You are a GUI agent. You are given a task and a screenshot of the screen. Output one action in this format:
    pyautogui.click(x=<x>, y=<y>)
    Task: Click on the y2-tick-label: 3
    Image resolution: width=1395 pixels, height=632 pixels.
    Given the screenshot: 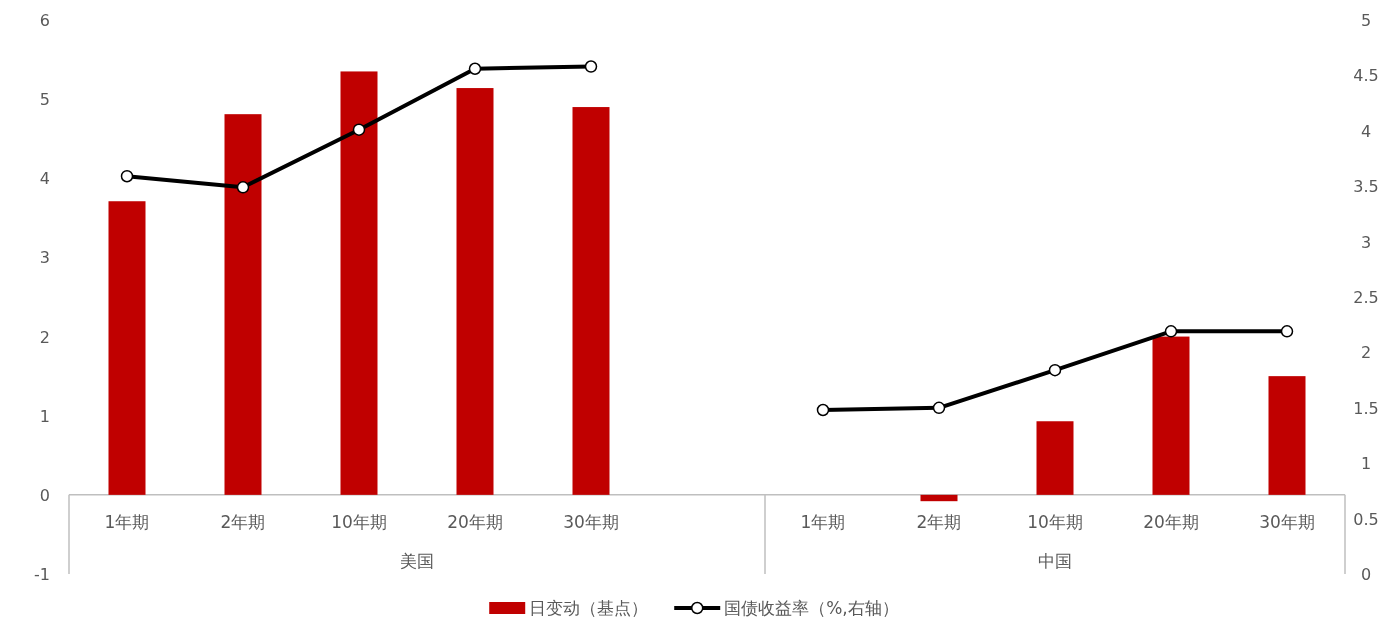 What is the action you would take?
    pyautogui.click(x=1366, y=242)
    